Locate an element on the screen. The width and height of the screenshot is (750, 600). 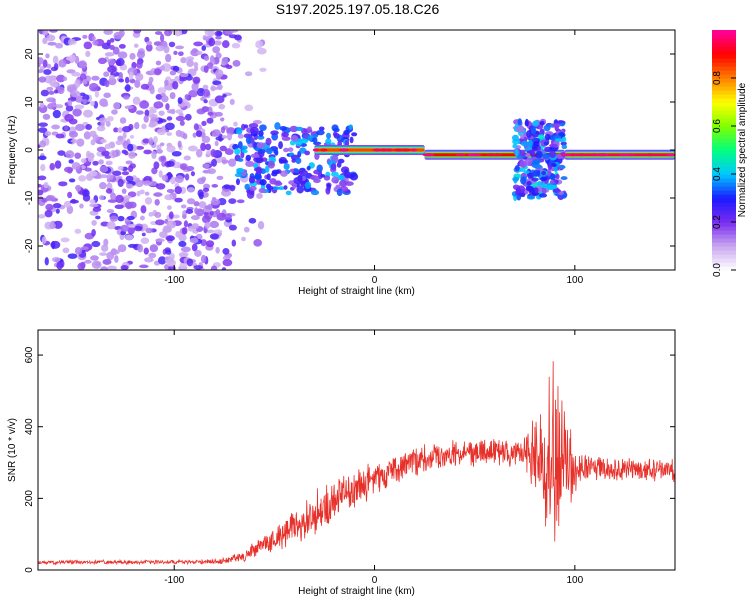
x-tick-label: 100 is located at coordinates (574, 280).